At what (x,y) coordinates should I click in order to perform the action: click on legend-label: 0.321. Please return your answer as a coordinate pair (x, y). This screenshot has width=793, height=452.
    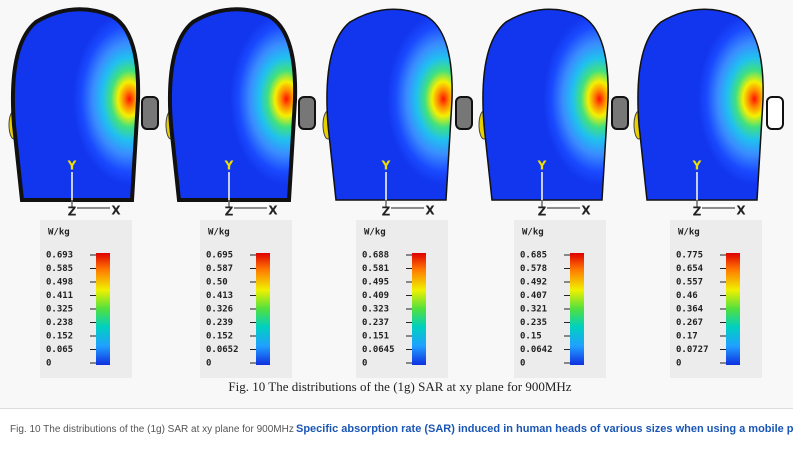
    Looking at the image, I should click on (533, 310).